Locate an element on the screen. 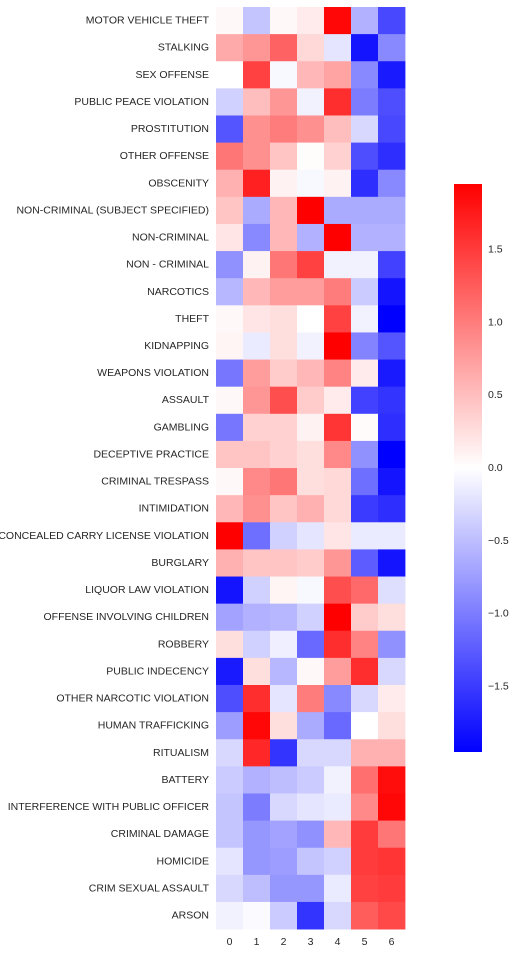 This screenshot has width=516, height=955. x-tick-label: 4 is located at coordinates (338, 942).